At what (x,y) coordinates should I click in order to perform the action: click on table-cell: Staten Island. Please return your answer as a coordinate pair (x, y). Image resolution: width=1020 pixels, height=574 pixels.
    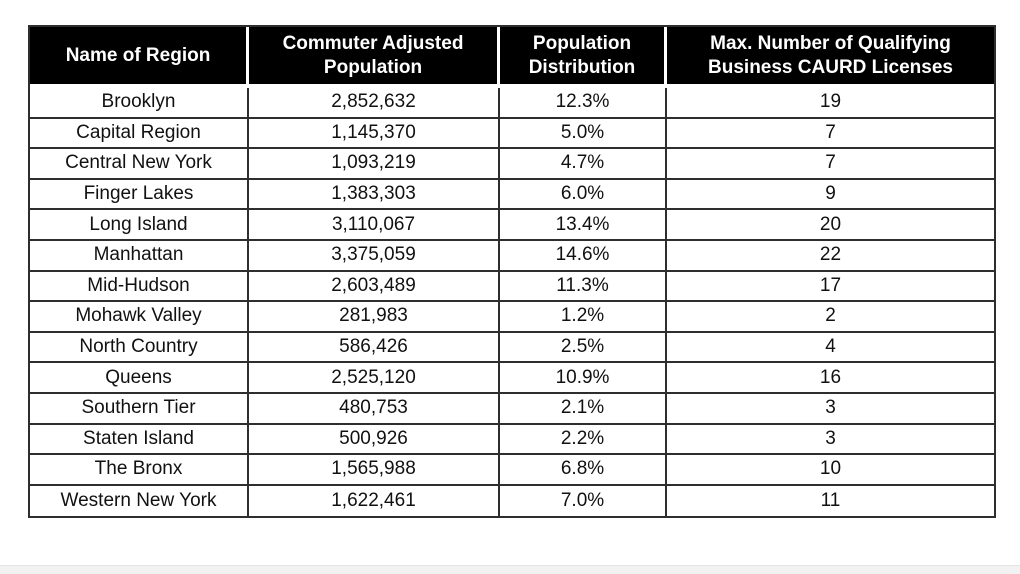
    Looking at the image, I should click on (139, 440).